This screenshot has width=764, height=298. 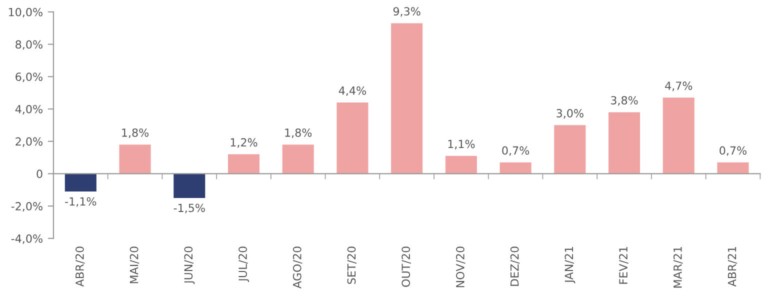 What do you see at coordinates (29, 45) in the screenshot?
I see `y-tick-label: 8,0%` at bounding box center [29, 45].